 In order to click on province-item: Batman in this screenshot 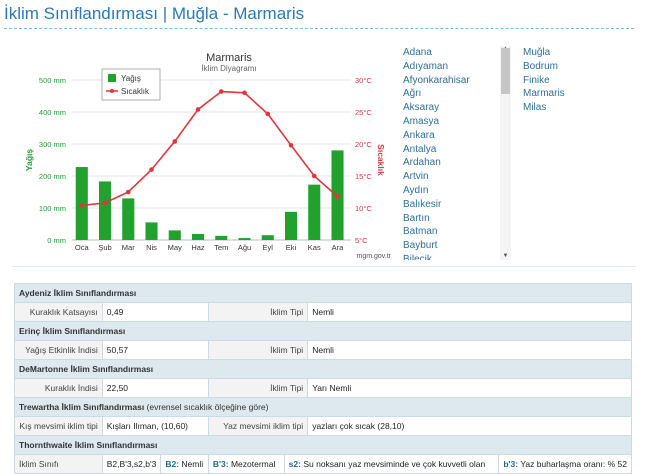, I will do `click(420, 232)`.